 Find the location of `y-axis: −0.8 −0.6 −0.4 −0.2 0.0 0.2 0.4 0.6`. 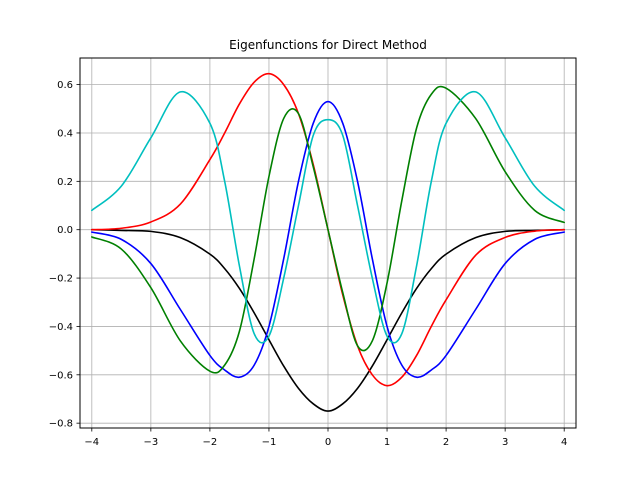

y-axis: −0.8 −0.6 −0.4 −0.2 0.0 0.2 0.4 0.6 is located at coordinates (64, 255).